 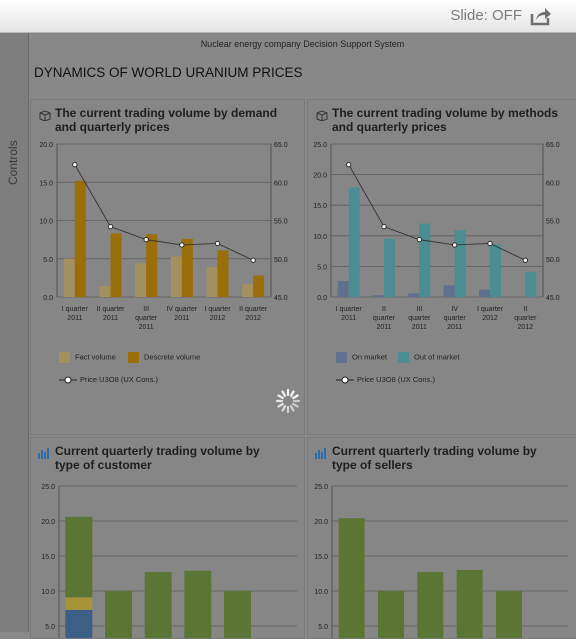 What do you see at coordinates (172, 357) in the screenshot?
I see `legend-label: Descrete volume` at bounding box center [172, 357].